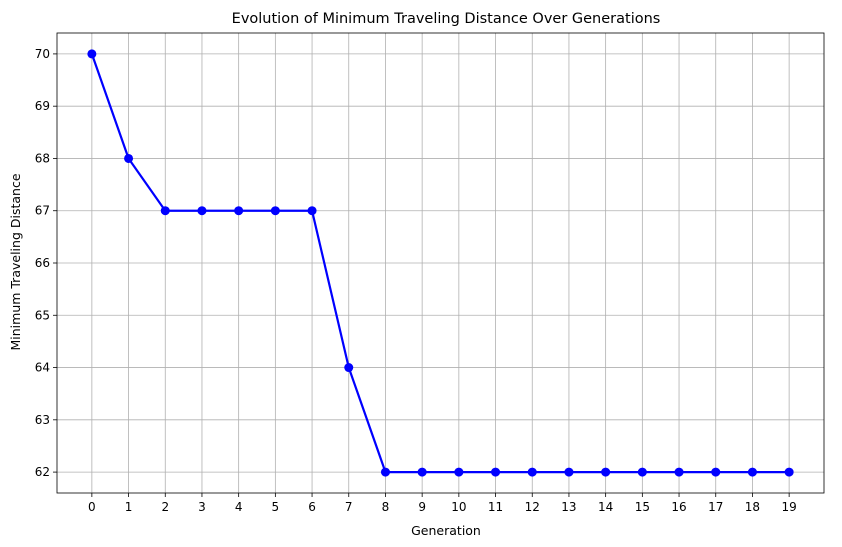 Image resolution: width=842 pixels, height=547 pixels. What do you see at coordinates (42, 368) in the screenshot?
I see `y-tick-label: 64` at bounding box center [42, 368].